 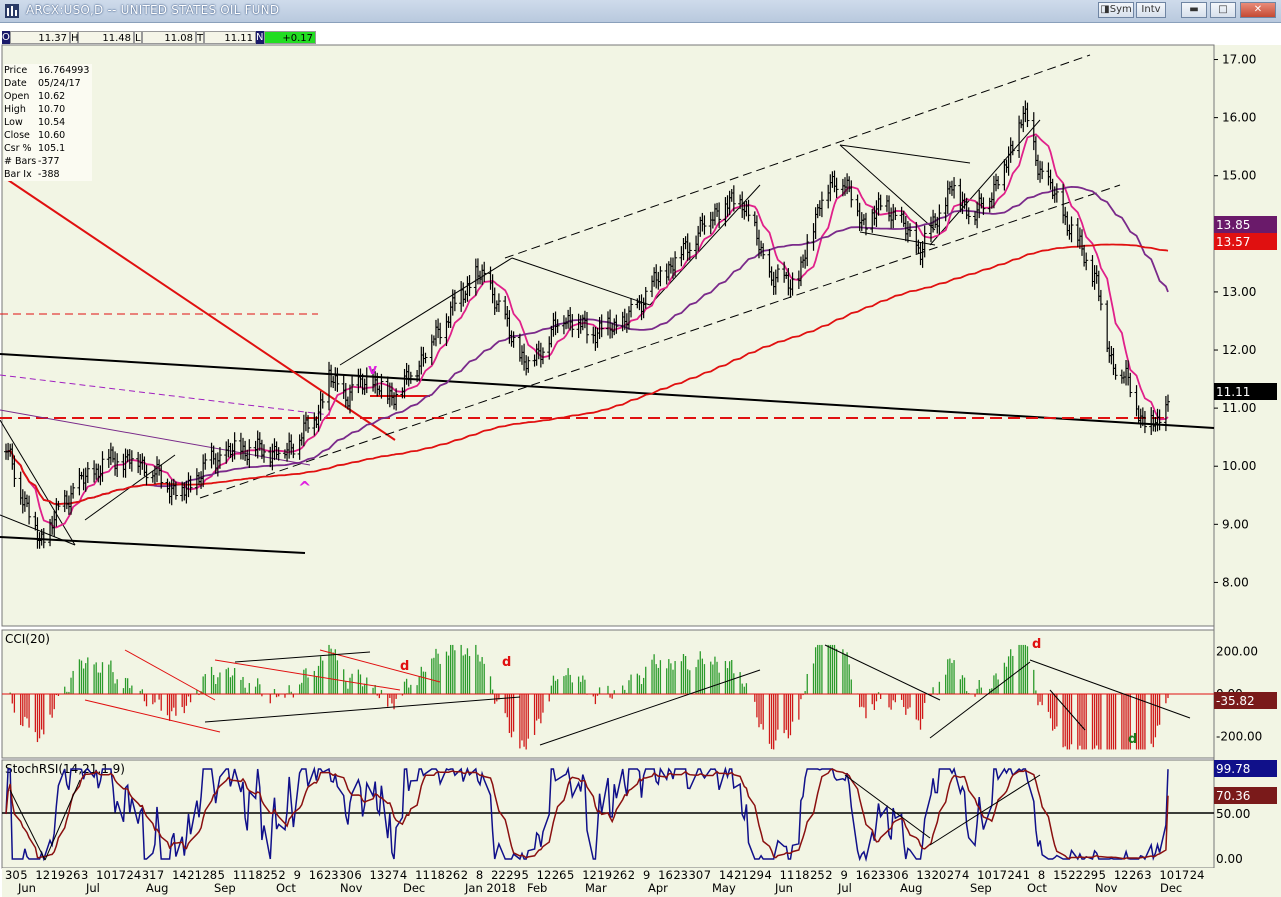 What do you see at coordinates (1197, 875) in the screenshot?
I see `x-day-label: 24` at bounding box center [1197, 875].